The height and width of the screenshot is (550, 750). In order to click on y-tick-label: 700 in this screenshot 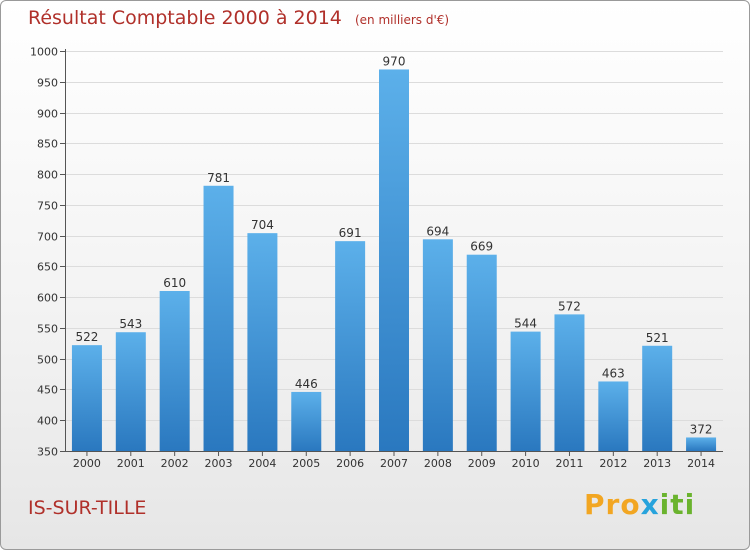, I will do `click(47, 237)`.